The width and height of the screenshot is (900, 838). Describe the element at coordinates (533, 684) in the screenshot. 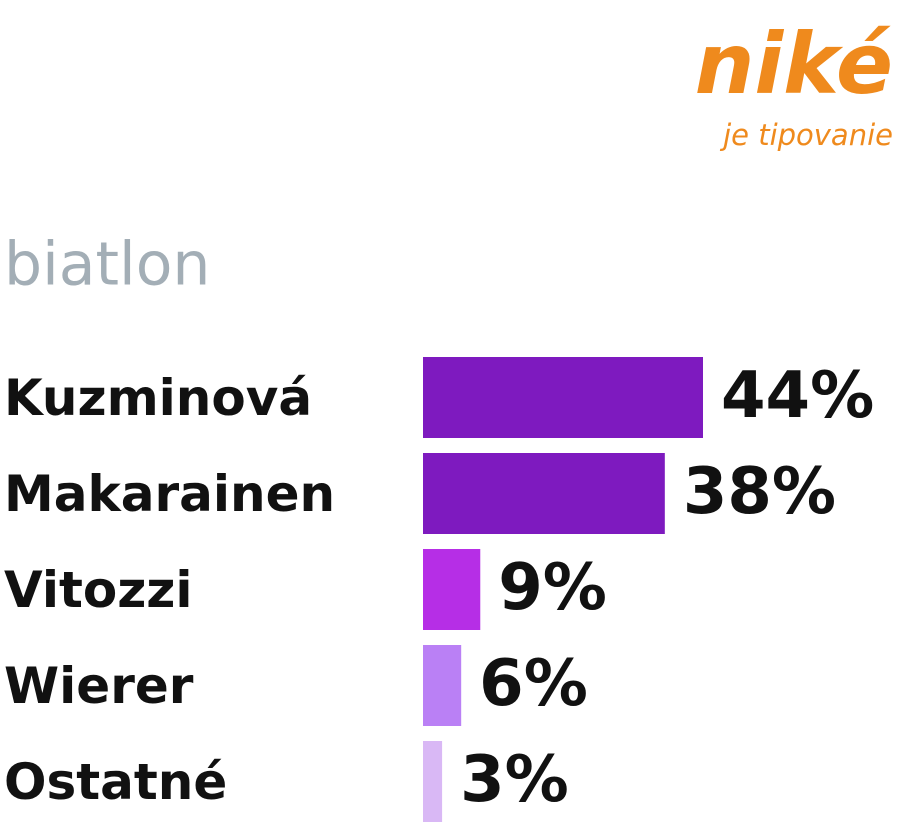

I see `value-label: 6%` at that location.